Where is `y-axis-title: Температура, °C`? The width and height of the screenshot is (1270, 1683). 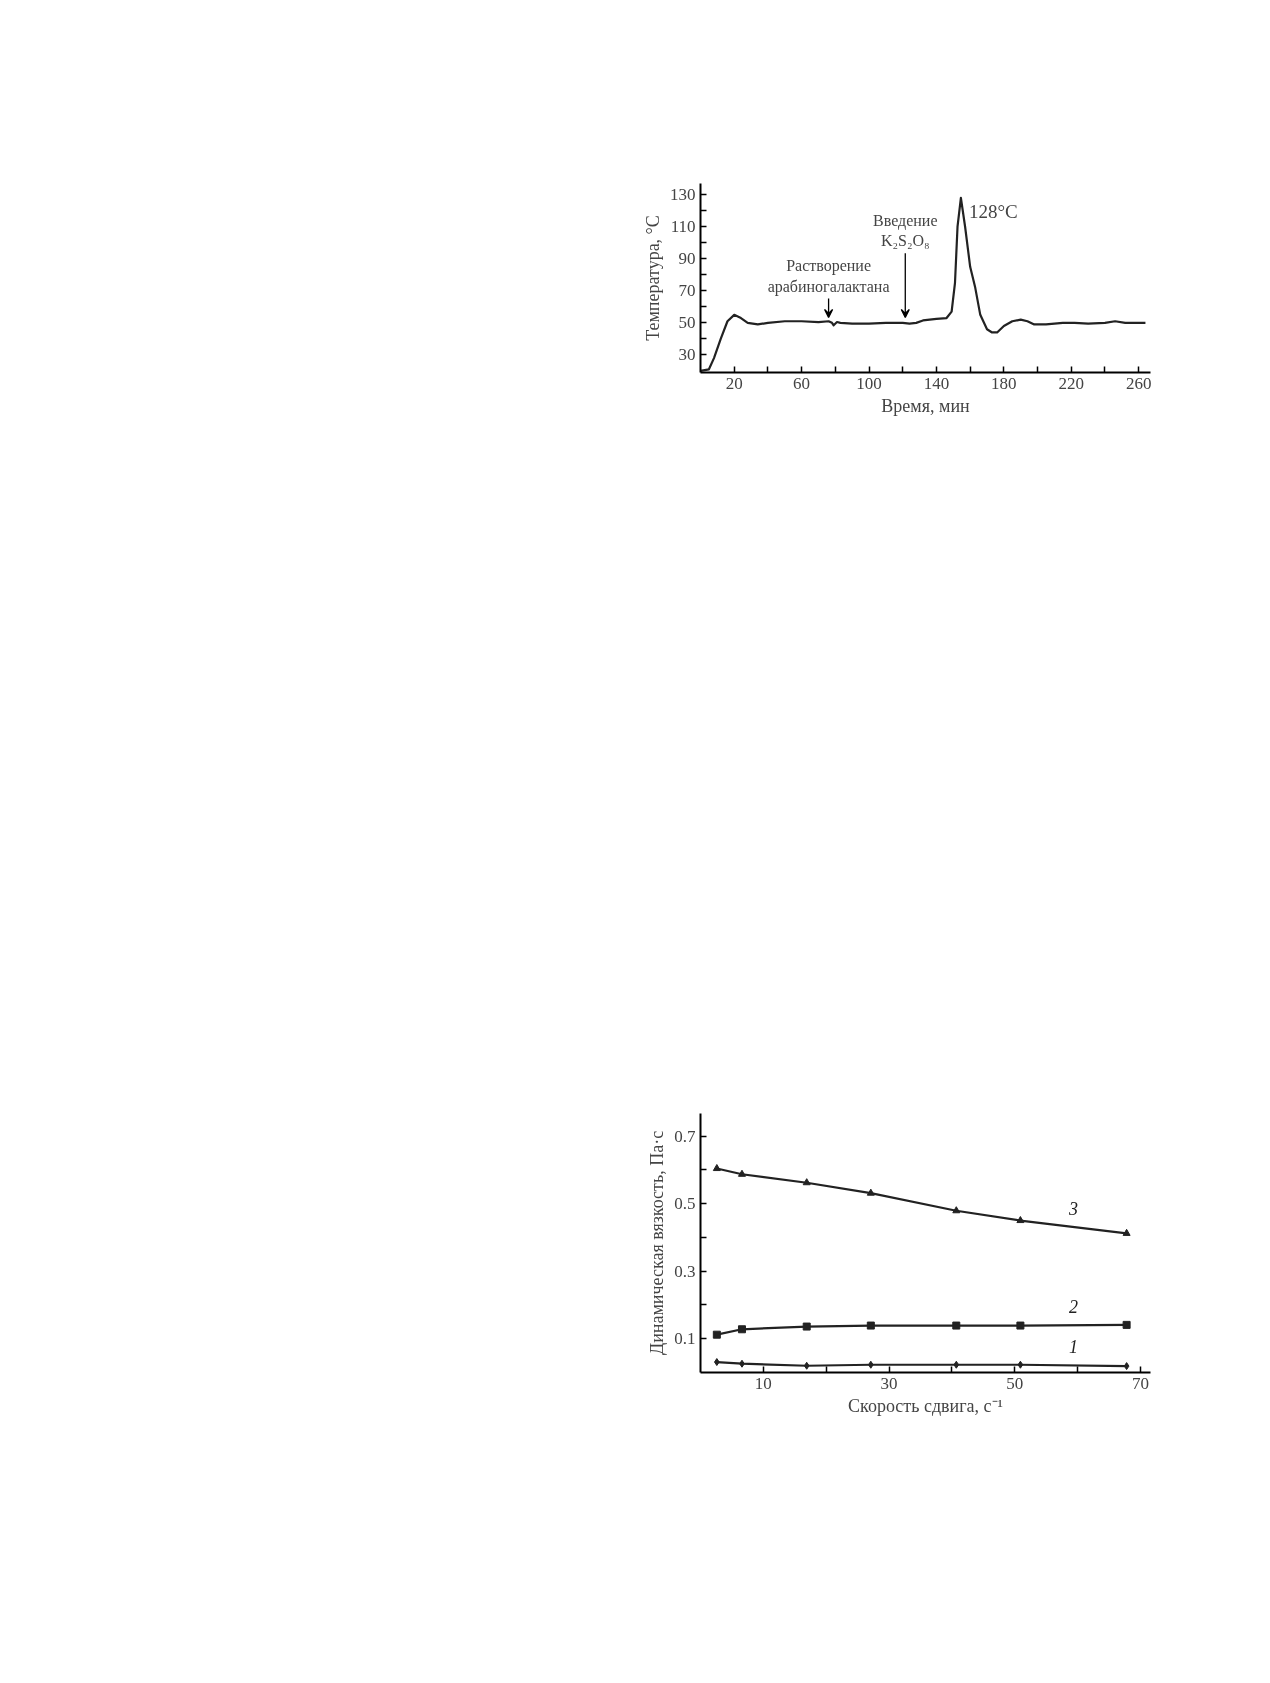 y-axis-title: Температура, °C is located at coordinates (653, 278).